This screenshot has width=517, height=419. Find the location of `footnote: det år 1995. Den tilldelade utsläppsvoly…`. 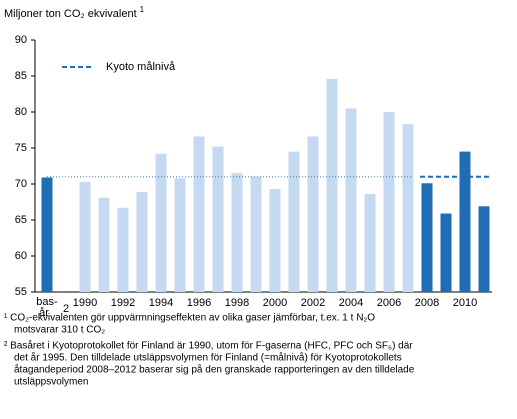

footnote: det år 1995. Den tilldelade utsläppsvoly… is located at coordinates (208, 358).